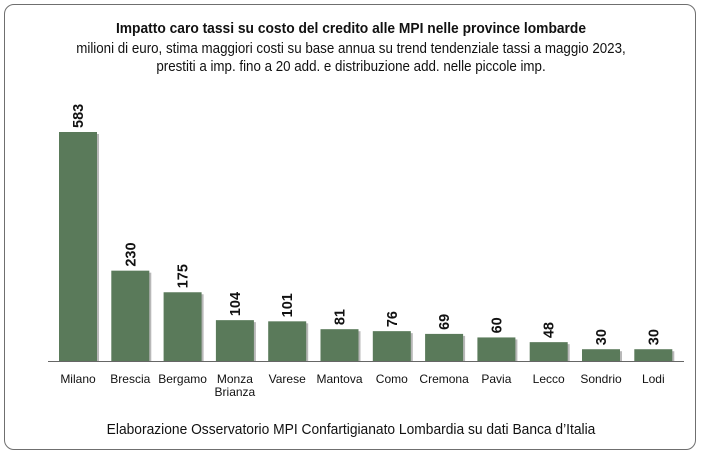 This screenshot has width=702, height=455. Describe the element at coordinates (653, 355) in the screenshot. I see `bar-lodi` at that location.